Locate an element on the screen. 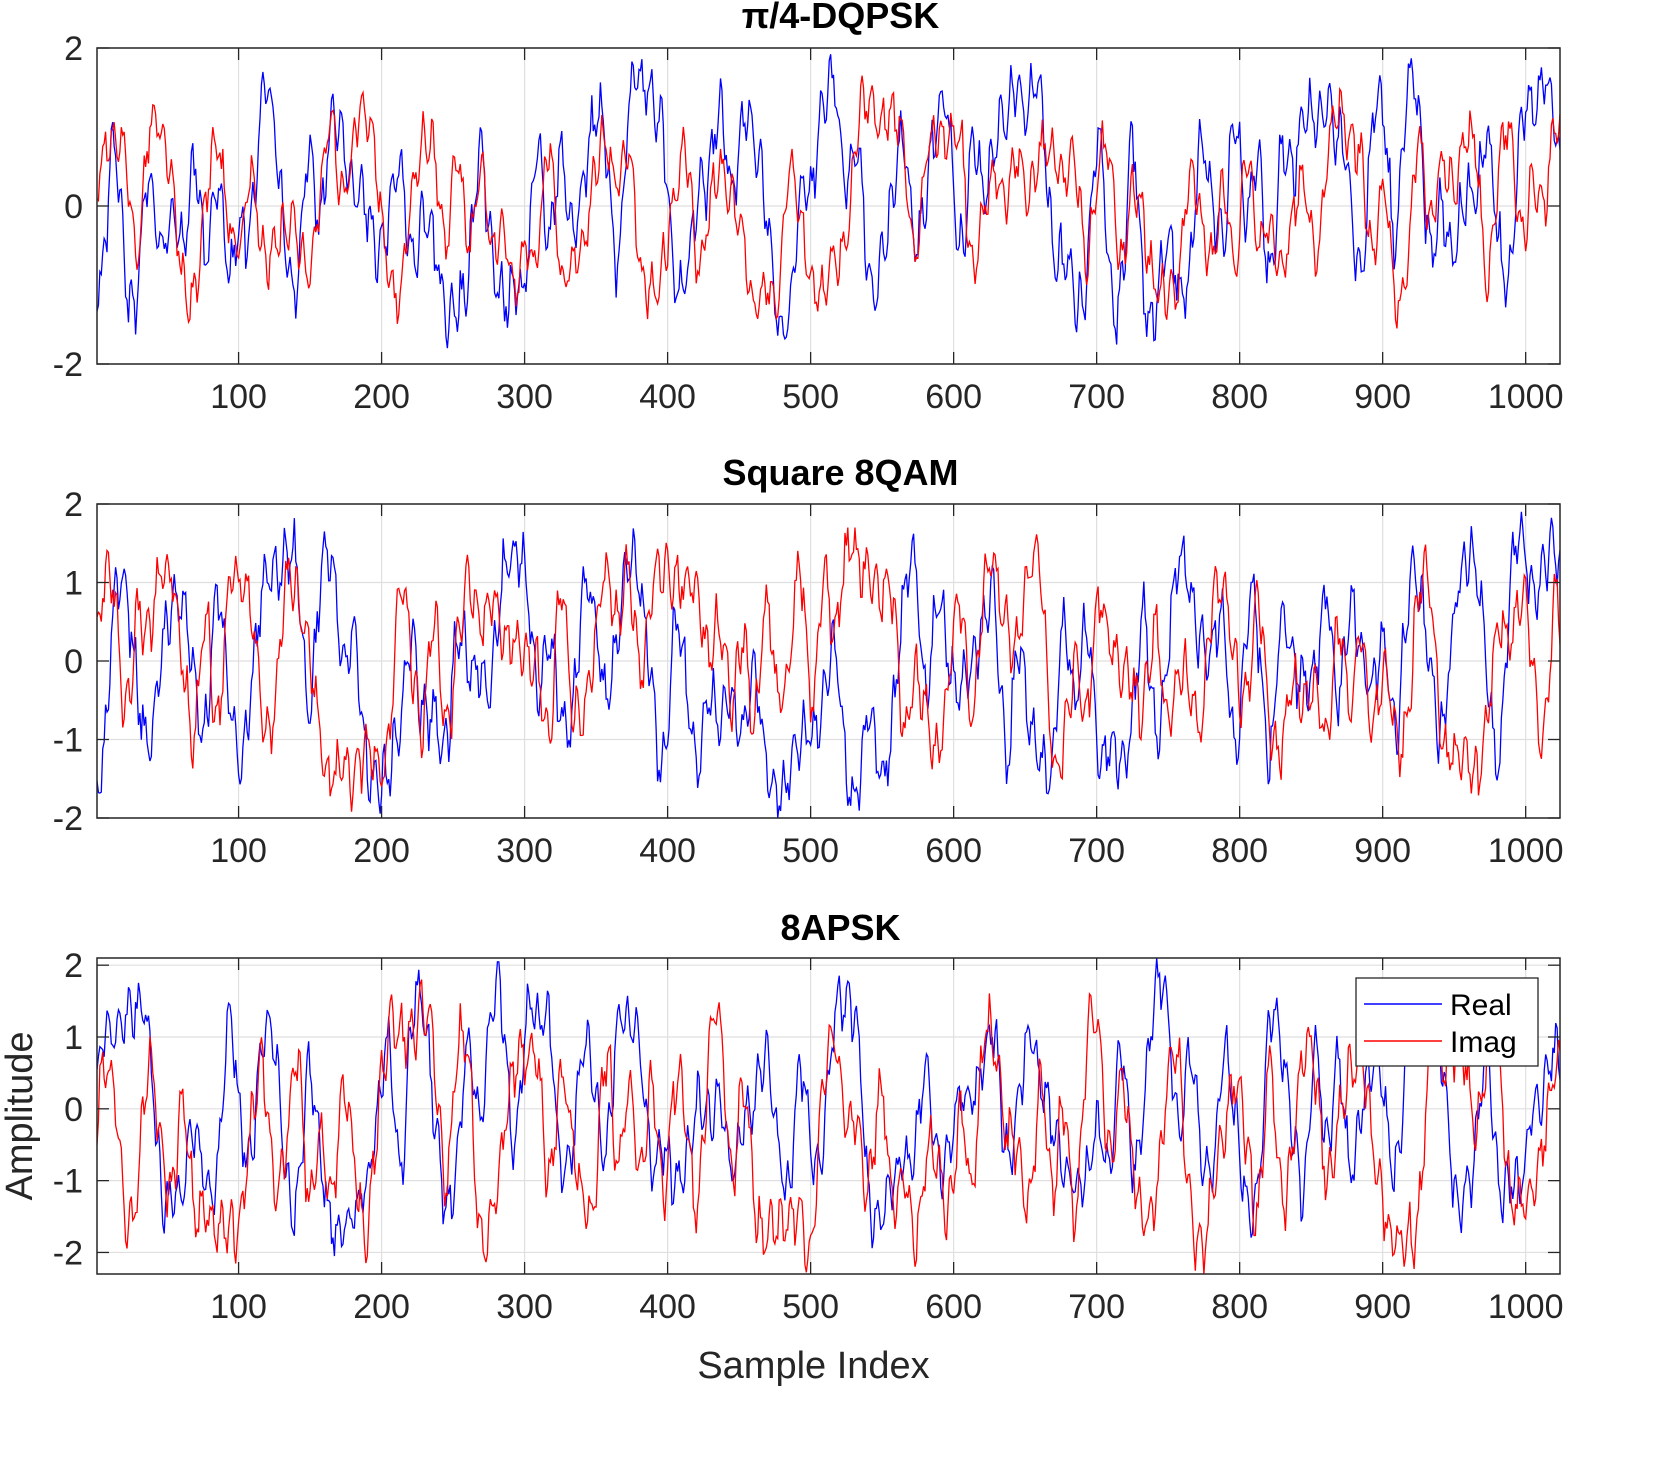  panel-title: Square 8QAM is located at coordinates (840, 472).